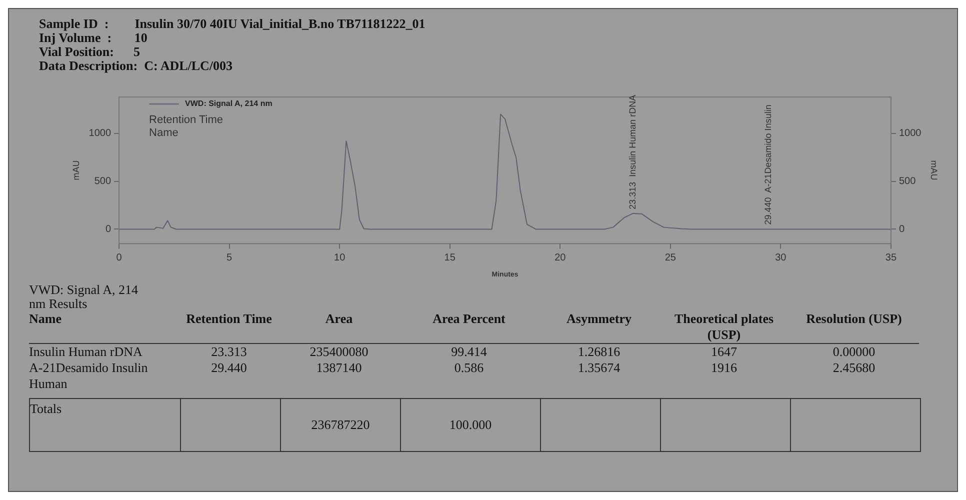  I want to click on text: Inj Volume : 10, so click(93, 37).